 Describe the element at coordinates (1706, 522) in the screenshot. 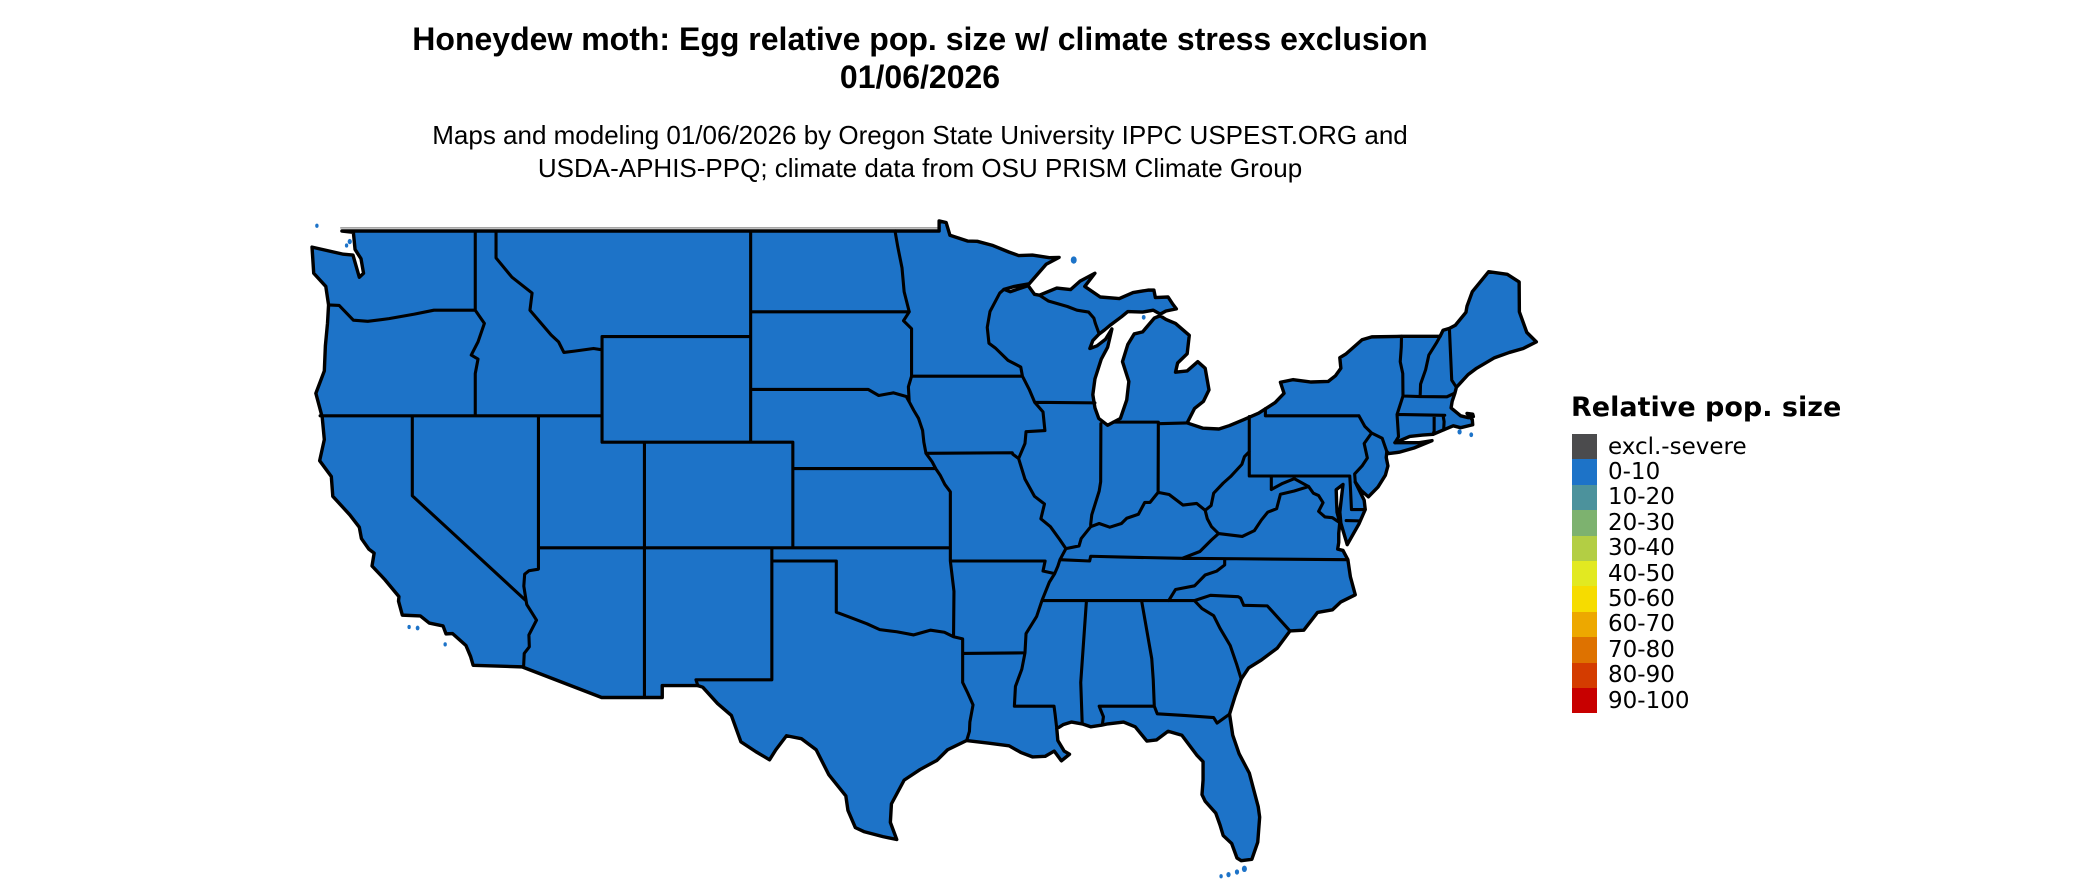

I see `legend-item: 20-30` at that location.